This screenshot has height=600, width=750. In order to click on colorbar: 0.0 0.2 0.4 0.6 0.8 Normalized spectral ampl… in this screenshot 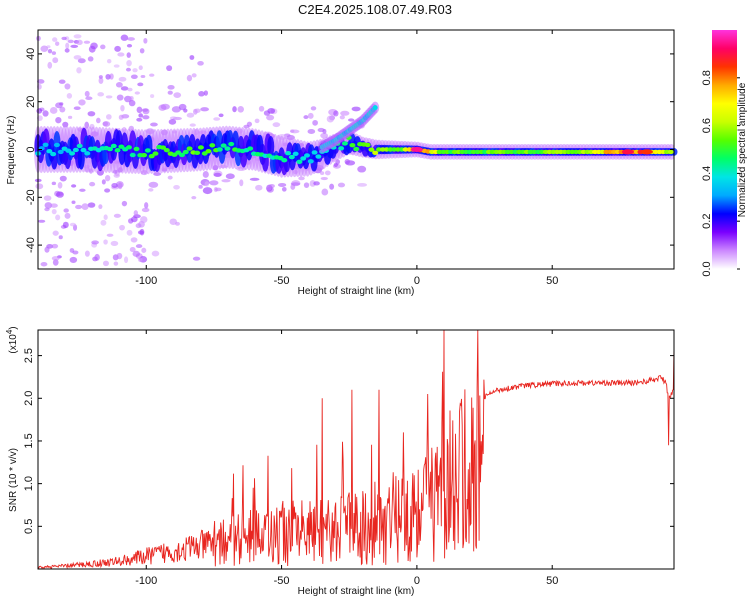, I will do `click(724, 153)`.